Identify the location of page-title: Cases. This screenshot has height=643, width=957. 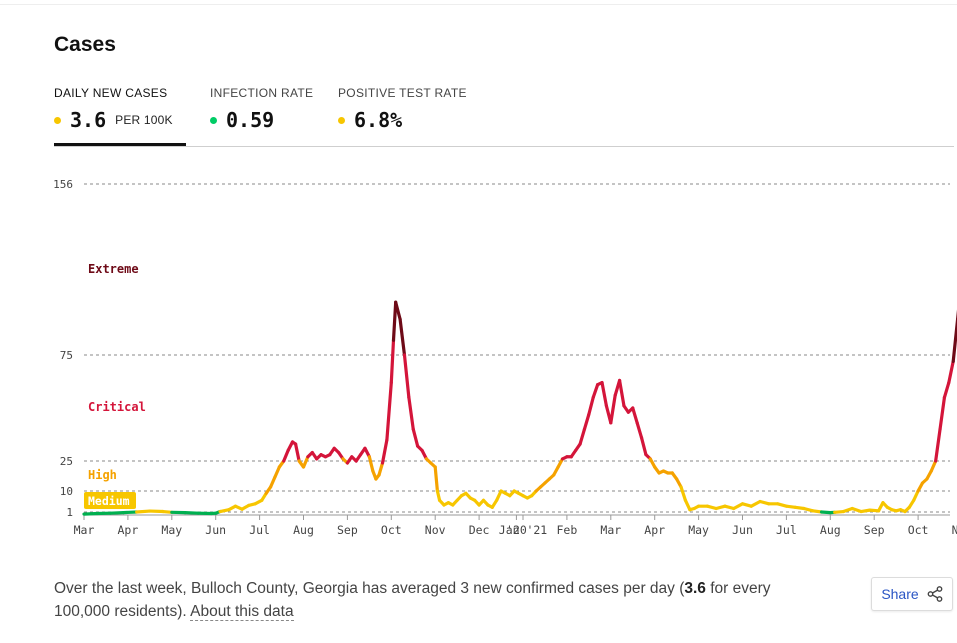
(85, 44).